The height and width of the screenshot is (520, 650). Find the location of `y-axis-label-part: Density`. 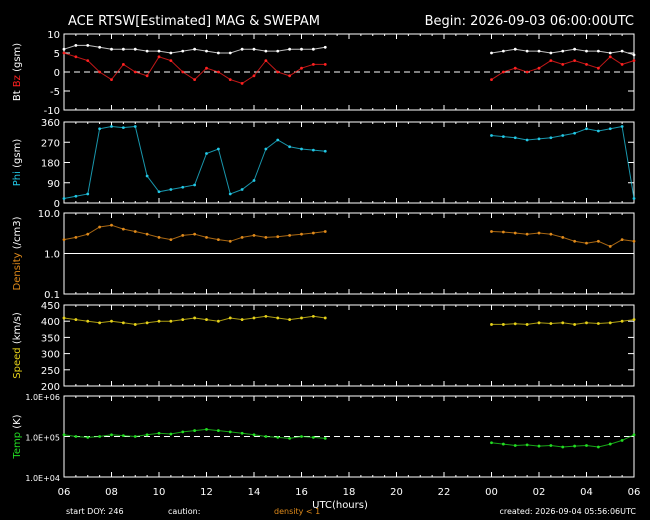

y-axis-label-part: Density is located at coordinates (17, 271).